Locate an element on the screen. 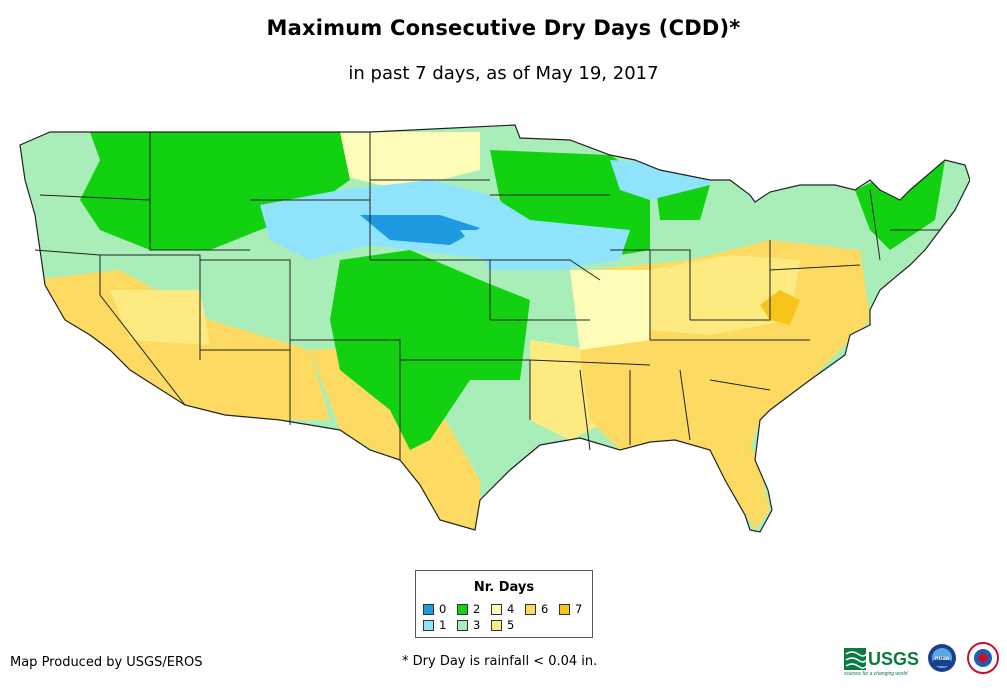 The image size is (1007, 691). legend-item-4: 4 is located at coordinates (502, 609).